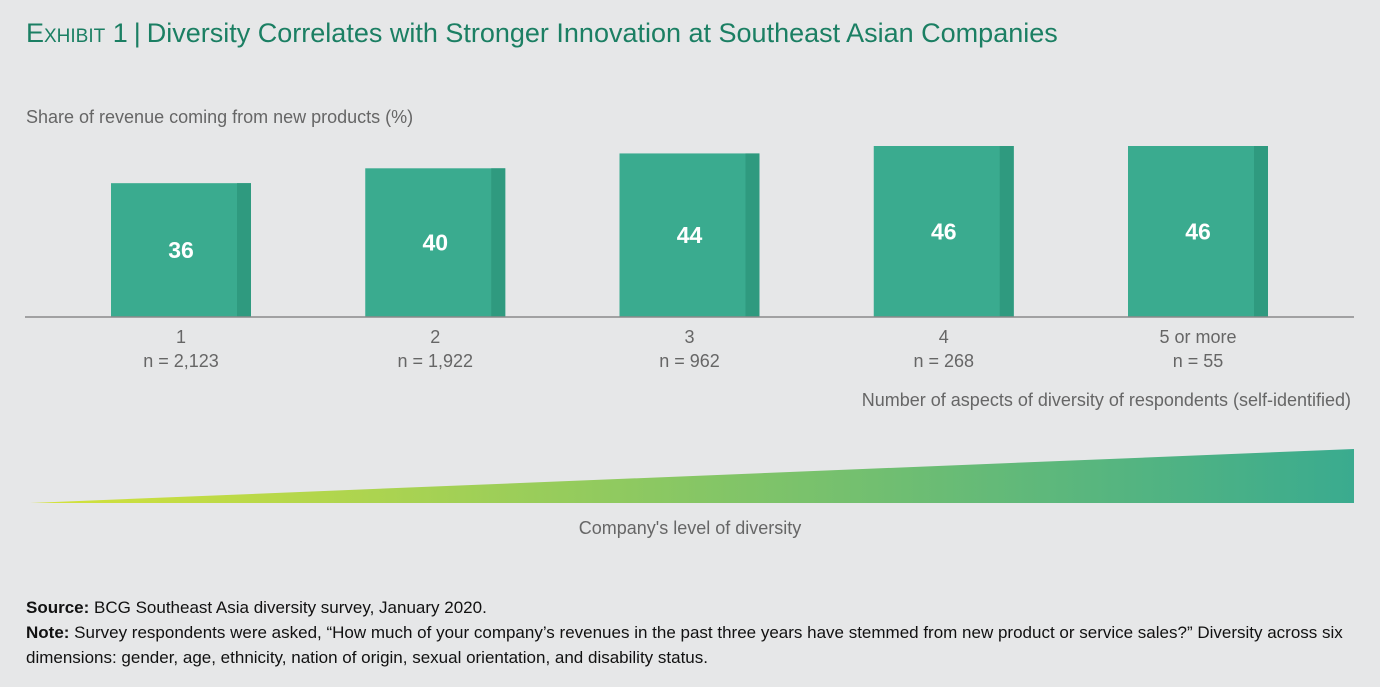 This screenshot has width=1380, height=687. Describe the element at coordinates (692, 476) in the screenshot. I see `diversity-gradient-wedge` at that location.